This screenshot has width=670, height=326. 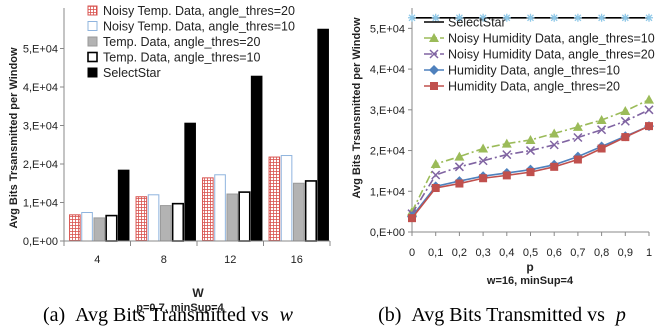 What do you see at coordinates (40, 242) in the screenshot?
I see `chart-a-y-tick-label: 0,E+00` at bounding box center [40, 242].